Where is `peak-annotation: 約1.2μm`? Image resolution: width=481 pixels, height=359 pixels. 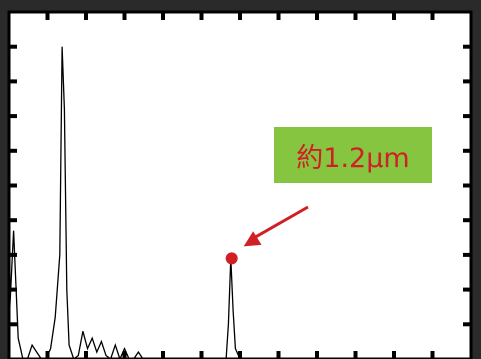 peak-annotation: 約1.2μm is located at coordinates (353, 155).